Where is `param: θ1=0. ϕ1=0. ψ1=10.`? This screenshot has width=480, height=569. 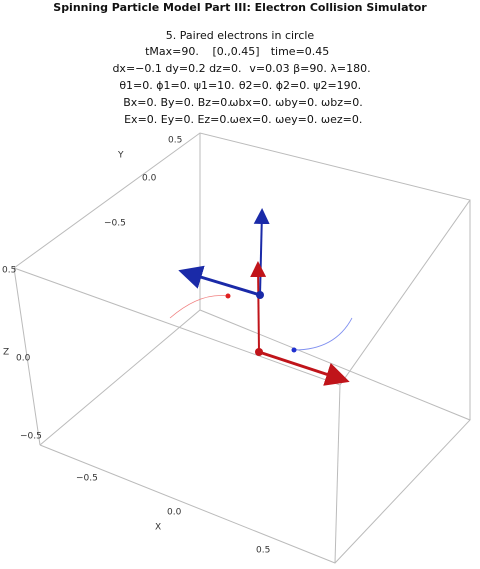 param: θ1=0. ϕ1=0. ψ1=10. is located at coordinates (176, 85).